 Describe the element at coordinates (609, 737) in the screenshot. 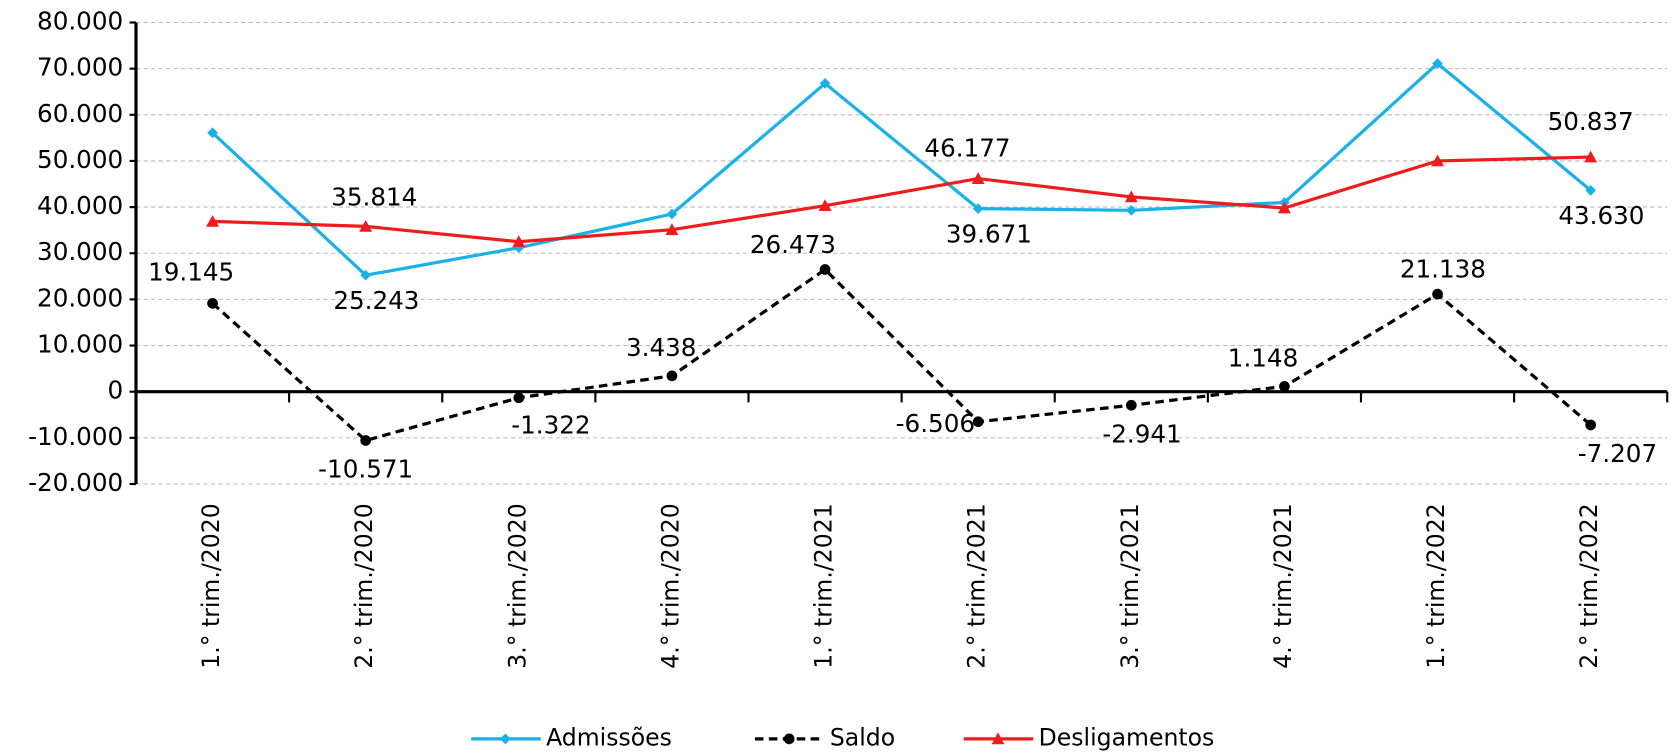

I see `legend-label: Admissões` at that location.